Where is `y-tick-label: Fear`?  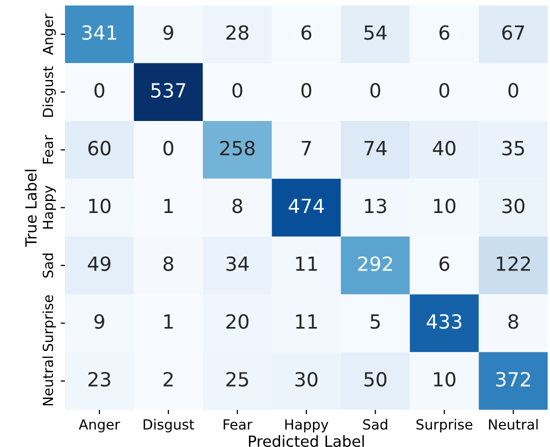 y-tick-label: Fear is located at coordinates (48, 149).